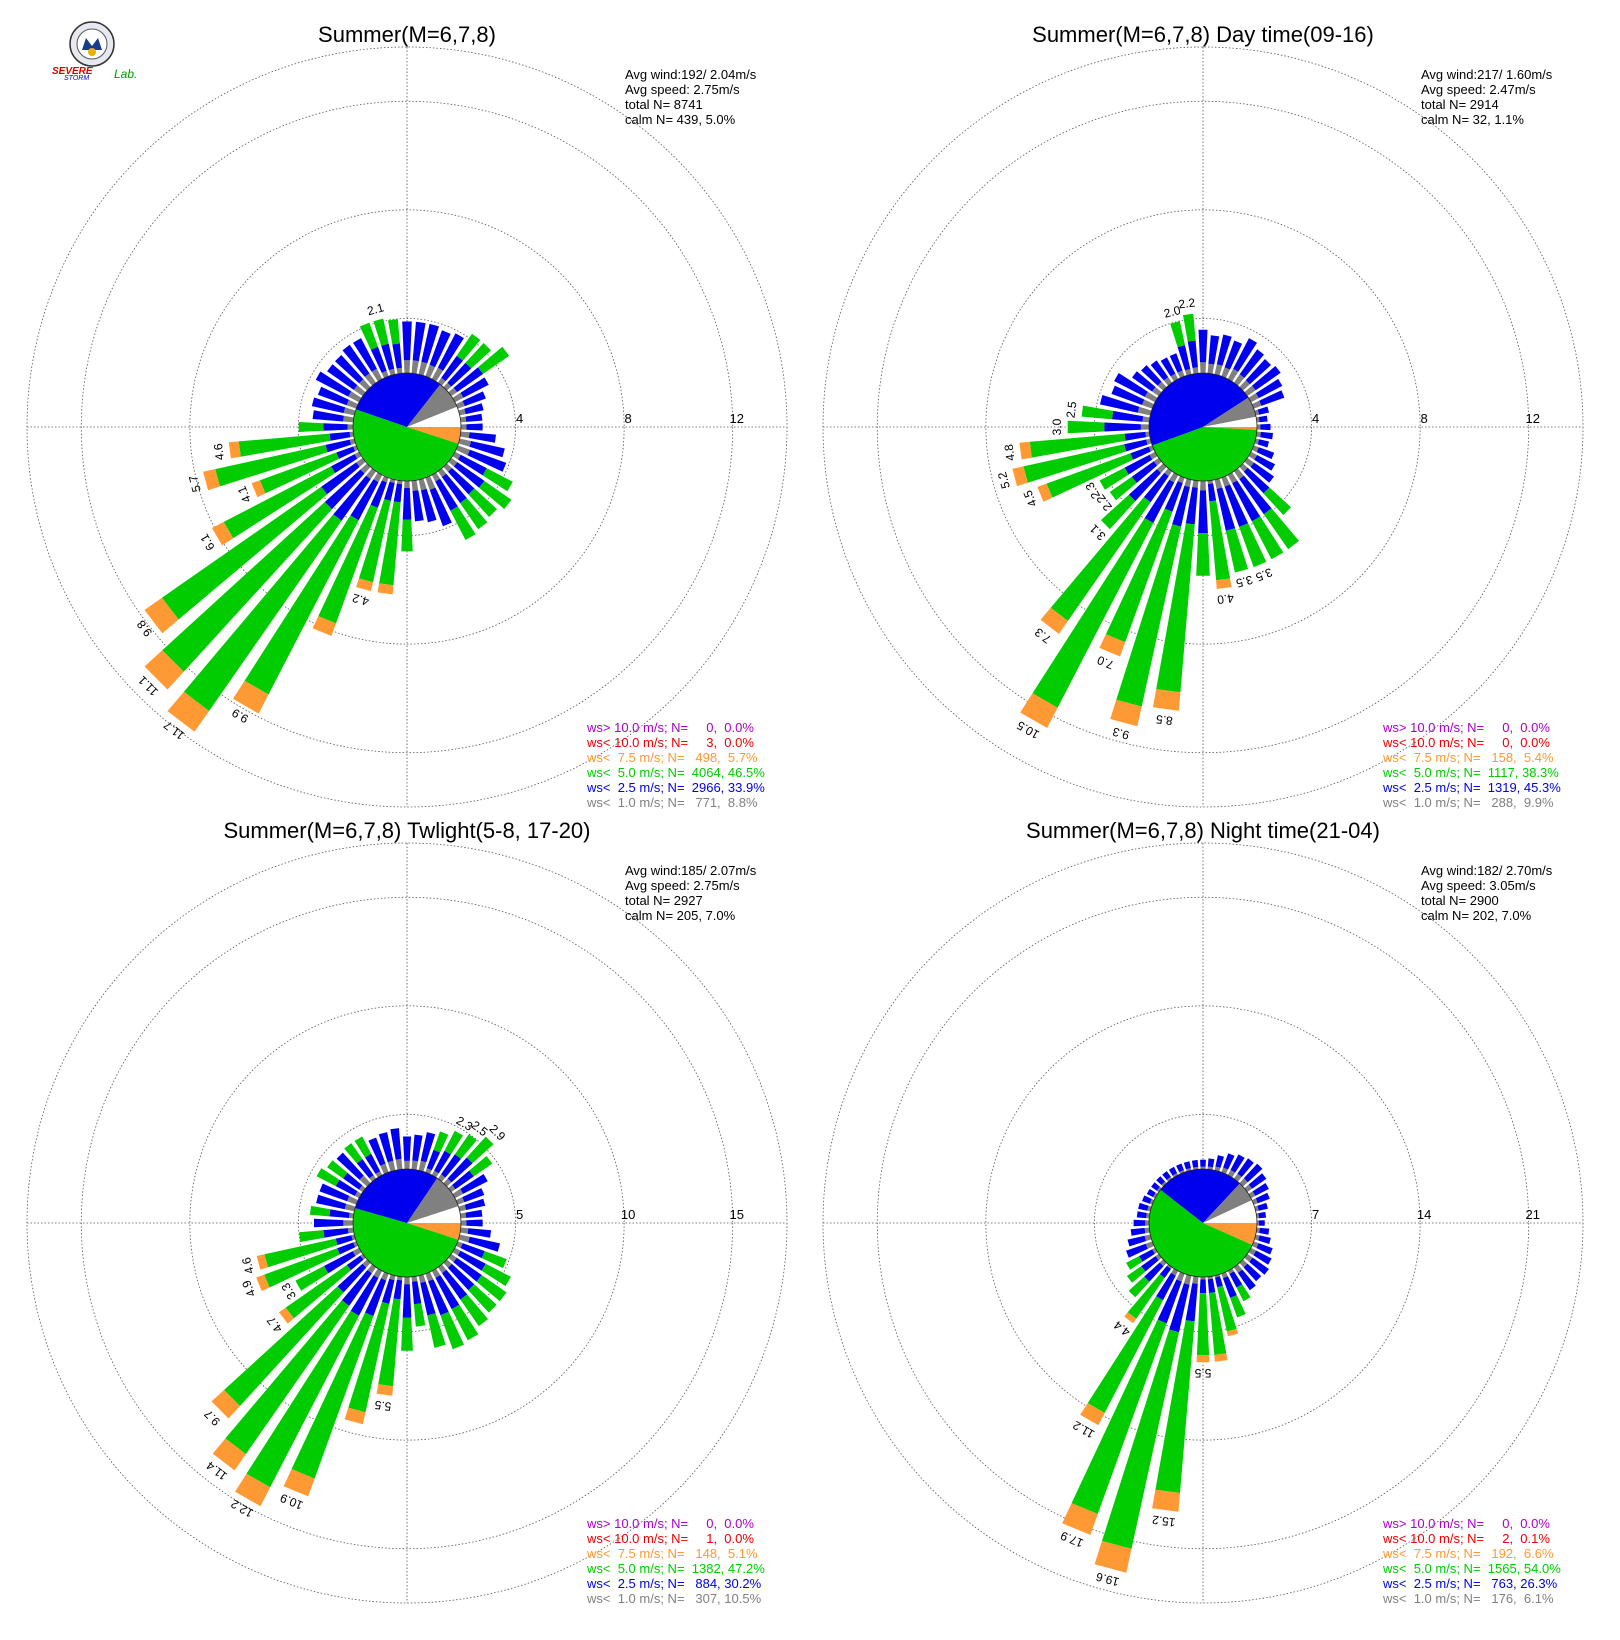 This screenshot has width=1620, height=1640. What do you see at coordinates (1057, 426) in the screenshot?
I see `sector-value-label: 3.0` at bounding box center [1057, 426].